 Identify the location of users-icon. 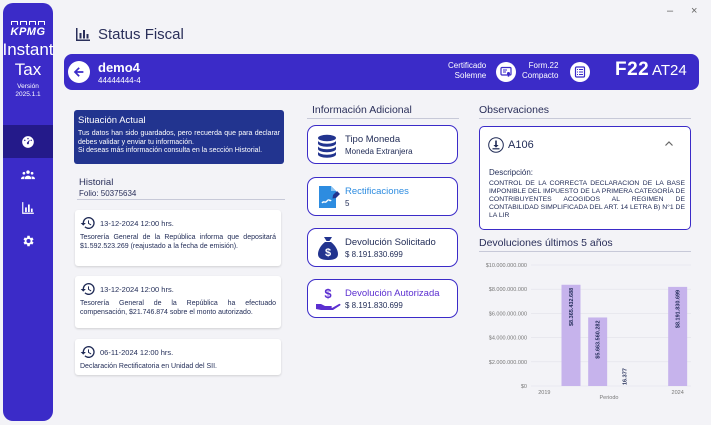
(28, 174).